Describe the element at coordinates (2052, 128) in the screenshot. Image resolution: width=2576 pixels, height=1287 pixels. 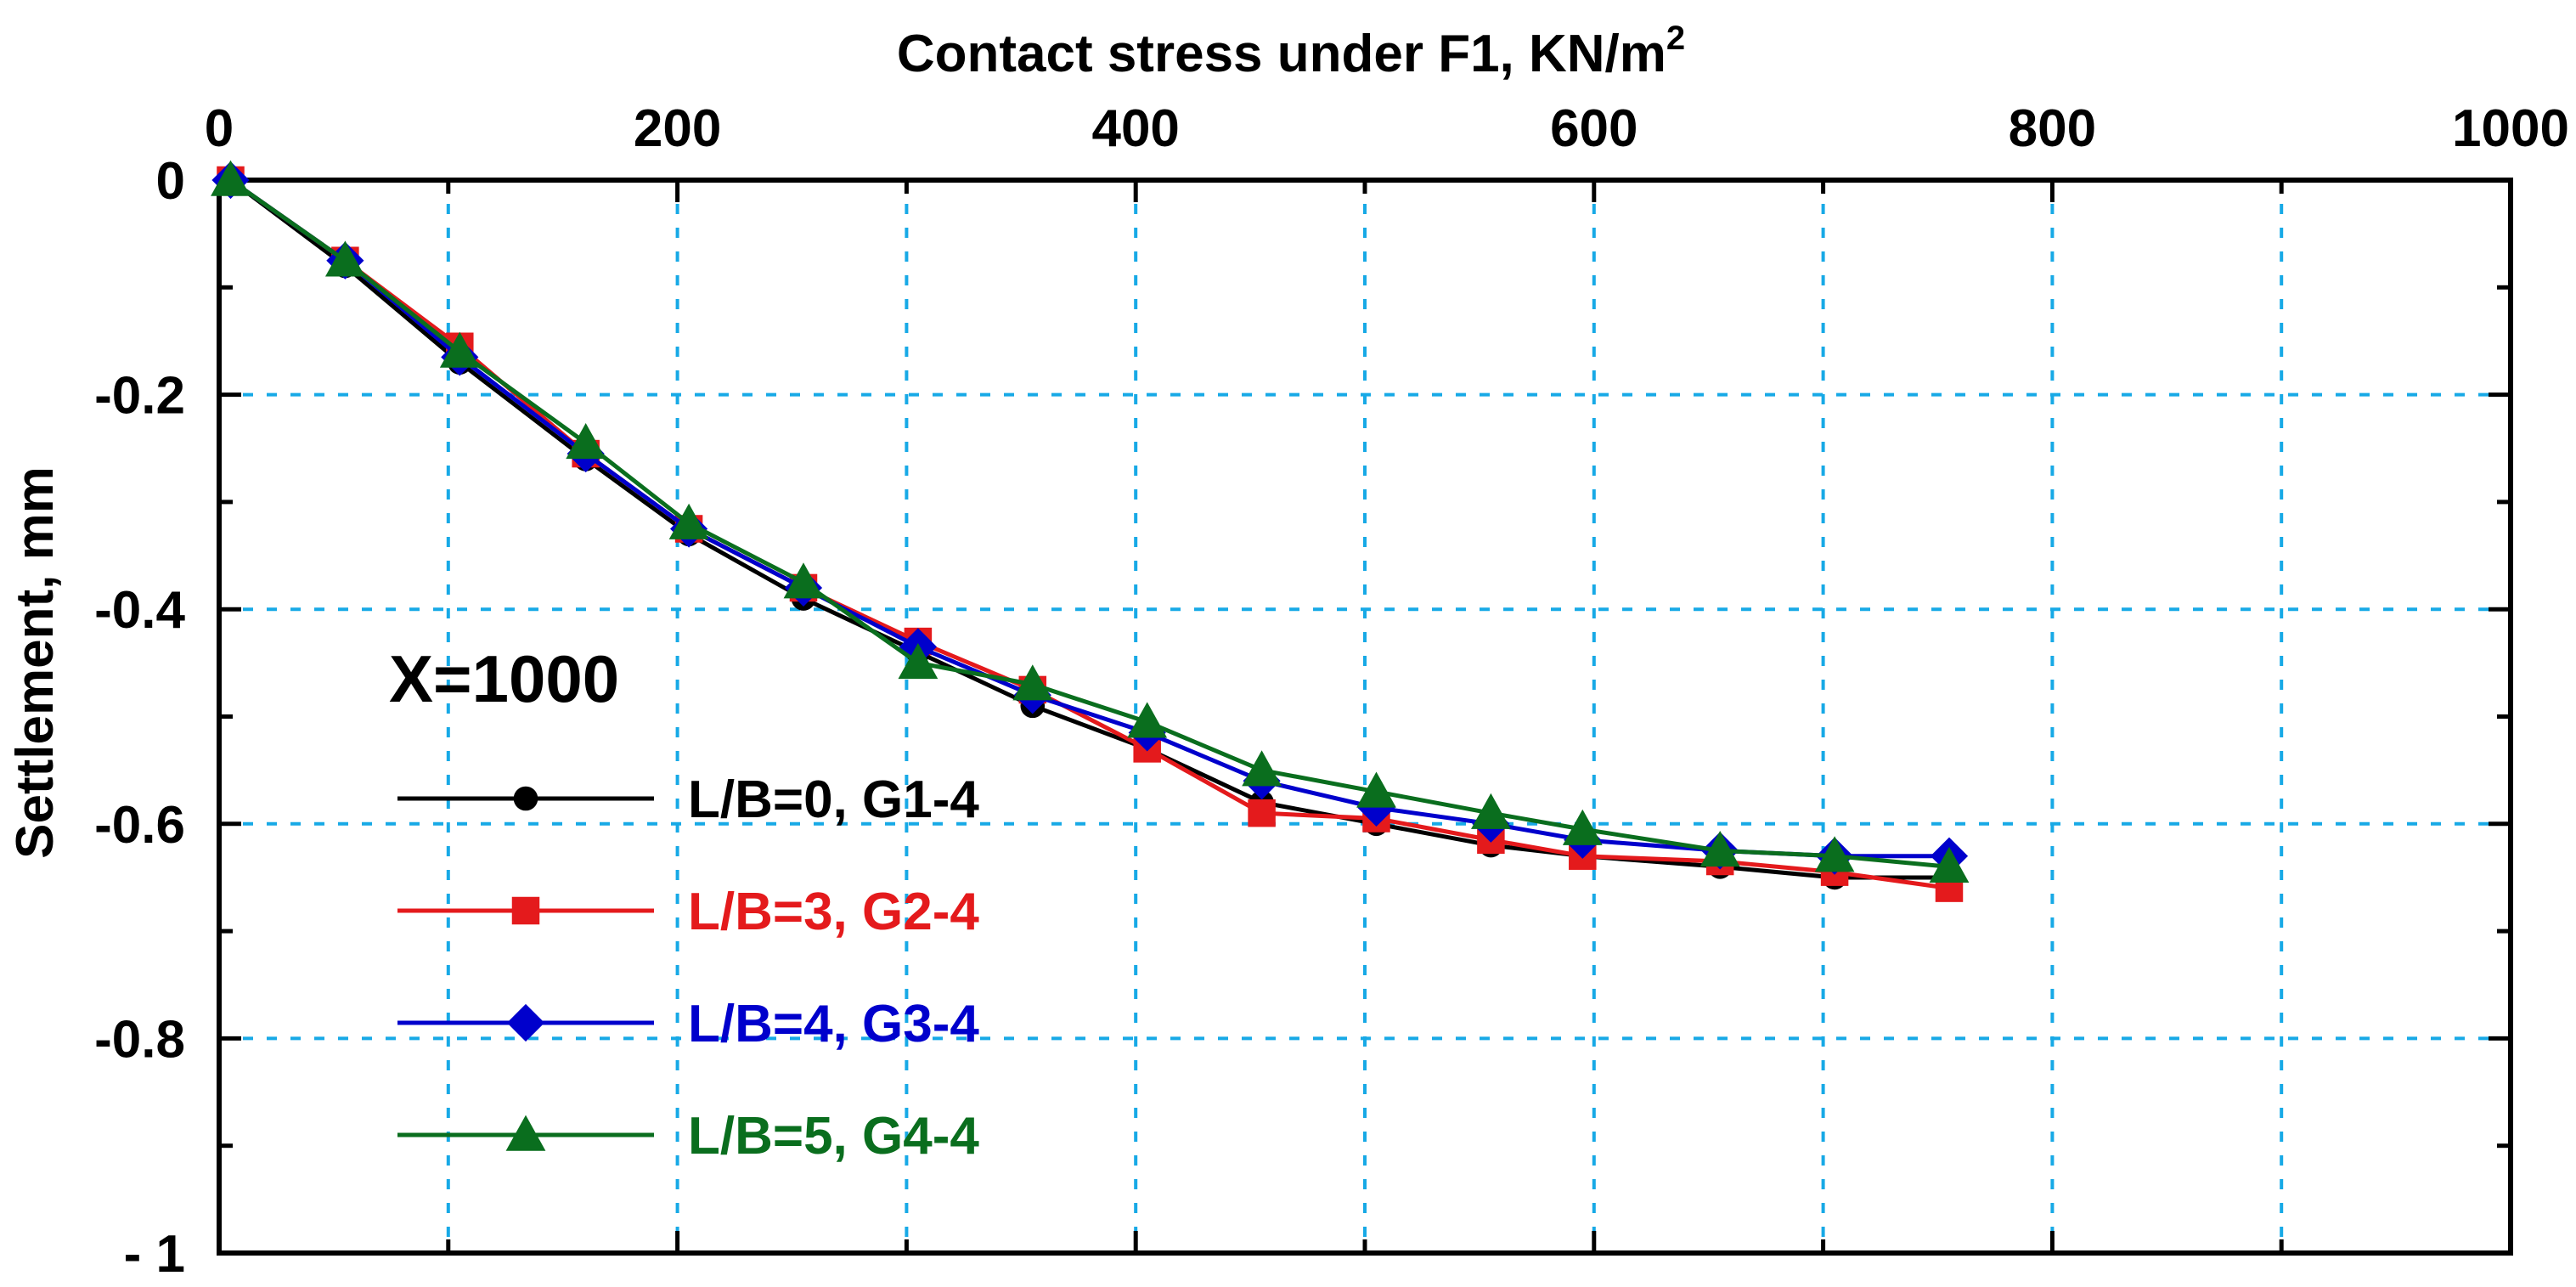
I see `x-tick-label: 800` at that location.